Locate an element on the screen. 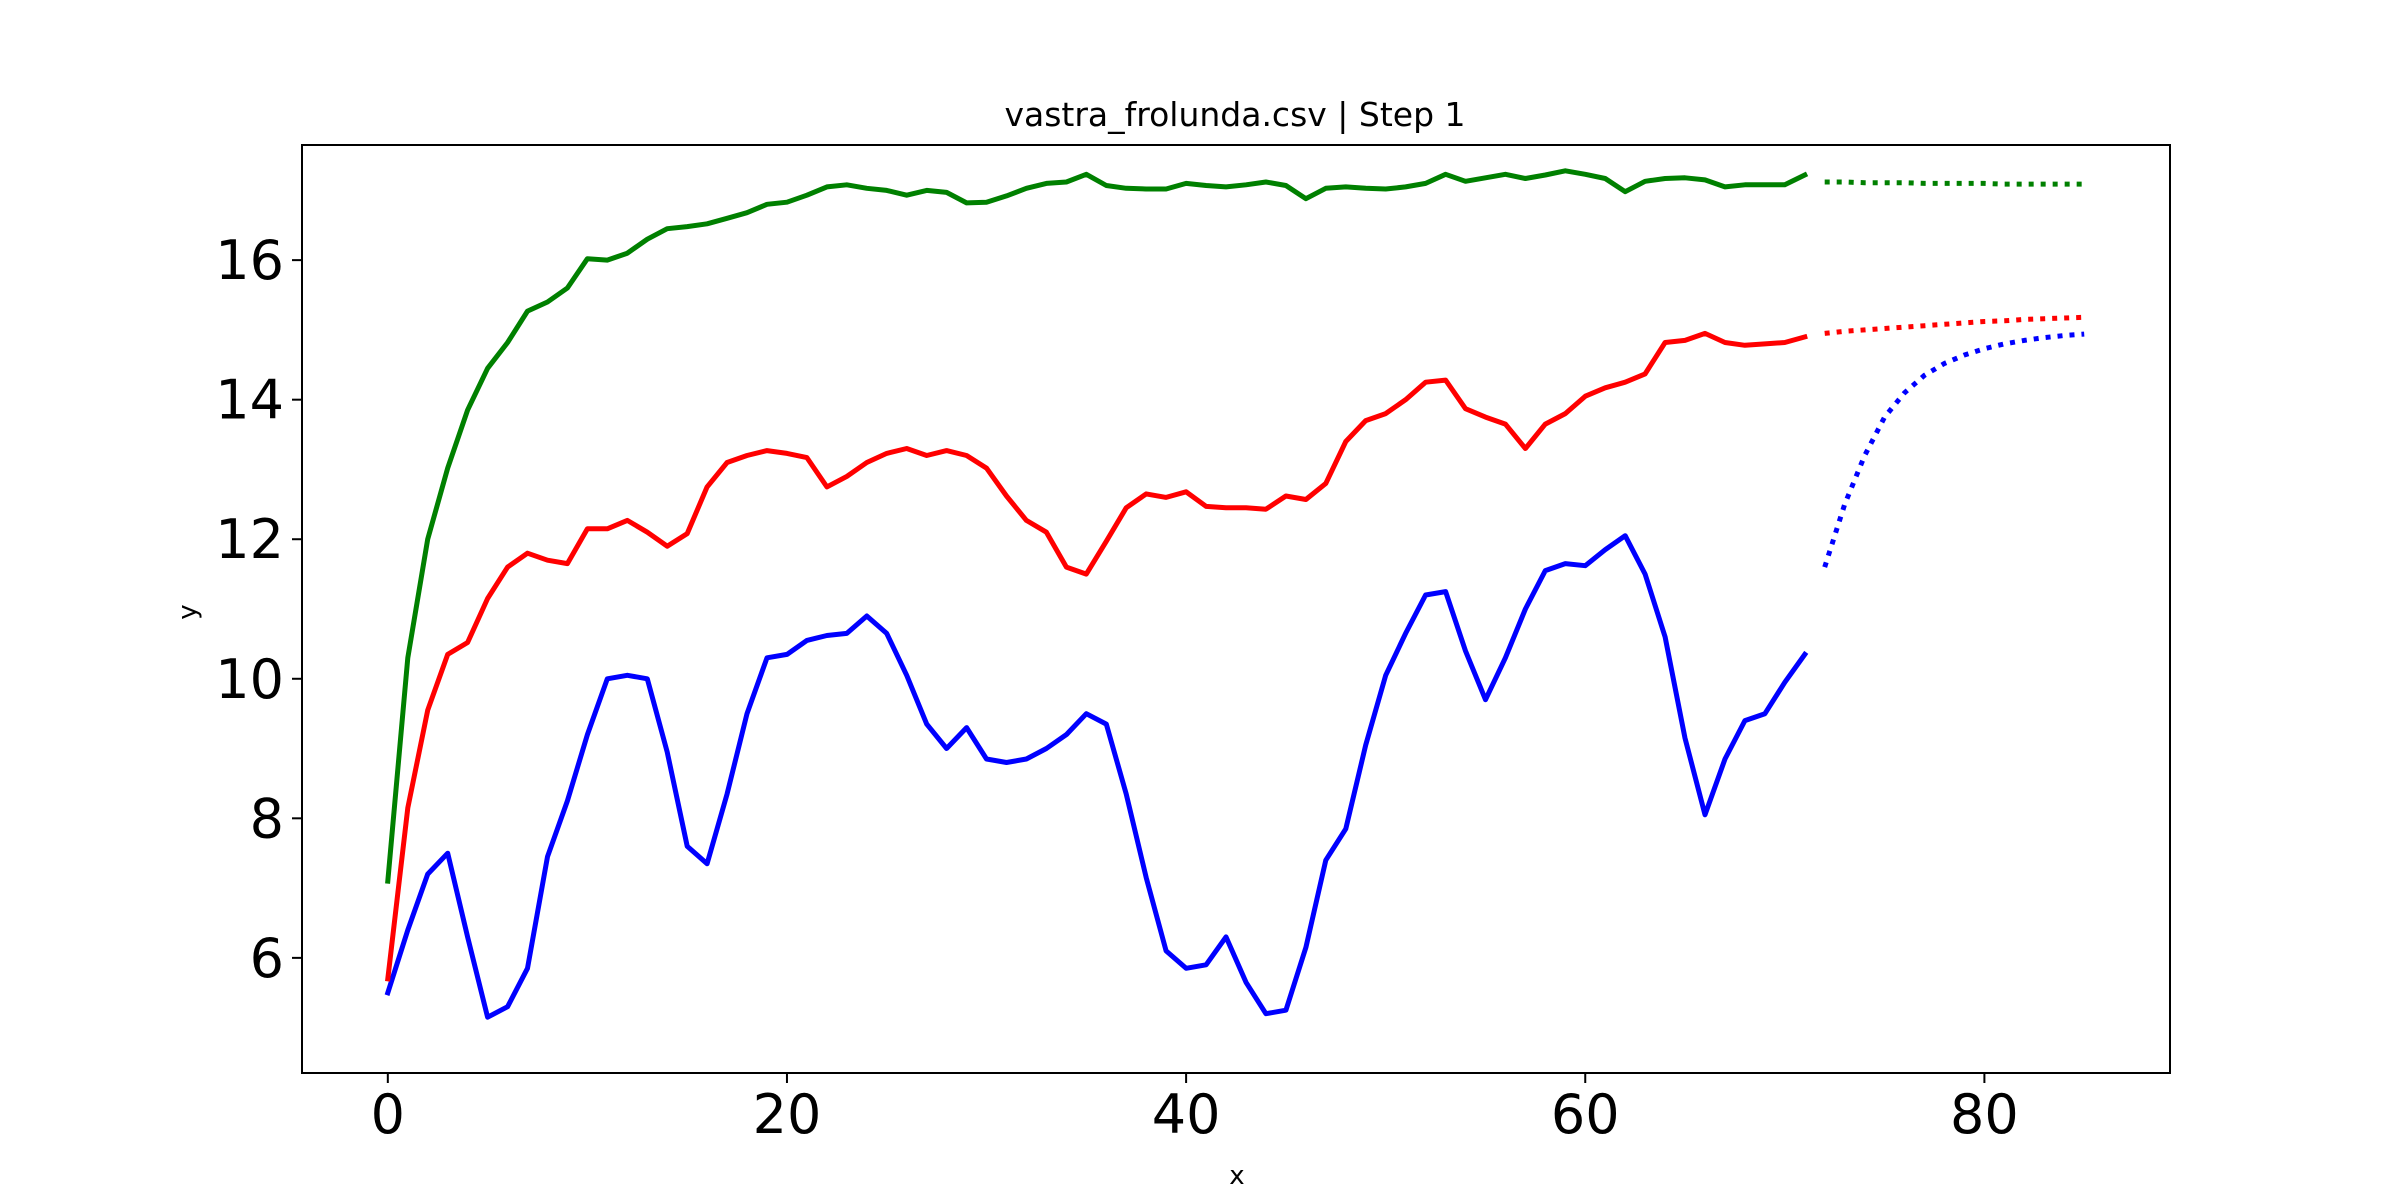 This screenshot has height=1204, width=2400. chart-title: vastra_frolunda.csv | Step 1 is located at coordinates (1234, 114).